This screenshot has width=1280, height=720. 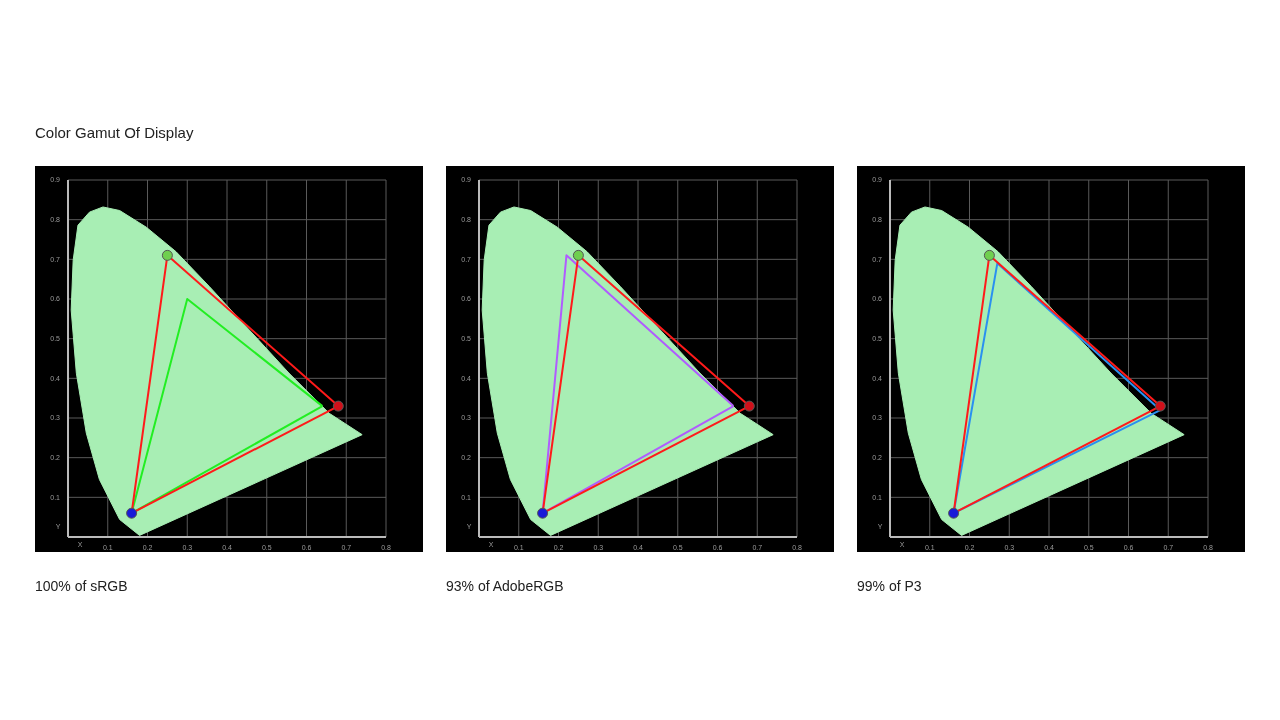 What do you see at coordinates (505, 586) in the screenshot?
I see `text: 93% of AdobeRGB` at bounding box center [505, 586].